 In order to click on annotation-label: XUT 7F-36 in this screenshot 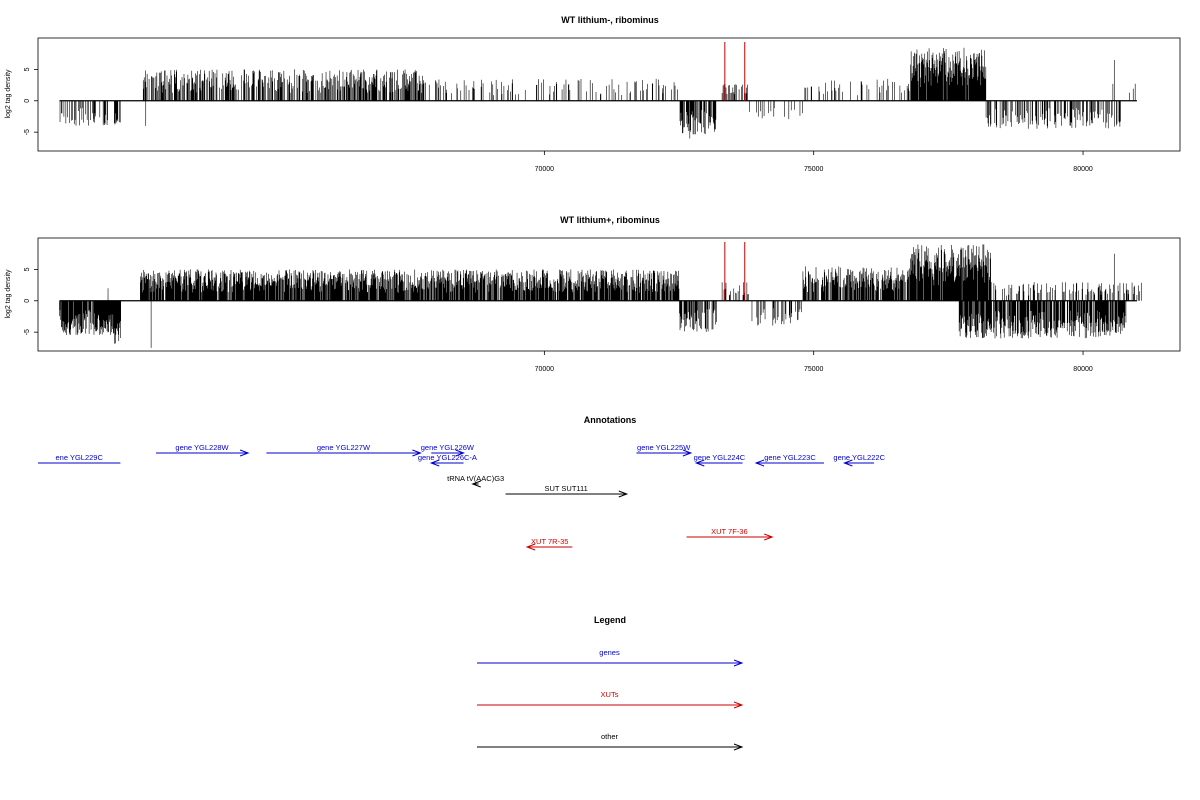, I will do `click(729, 531)`.